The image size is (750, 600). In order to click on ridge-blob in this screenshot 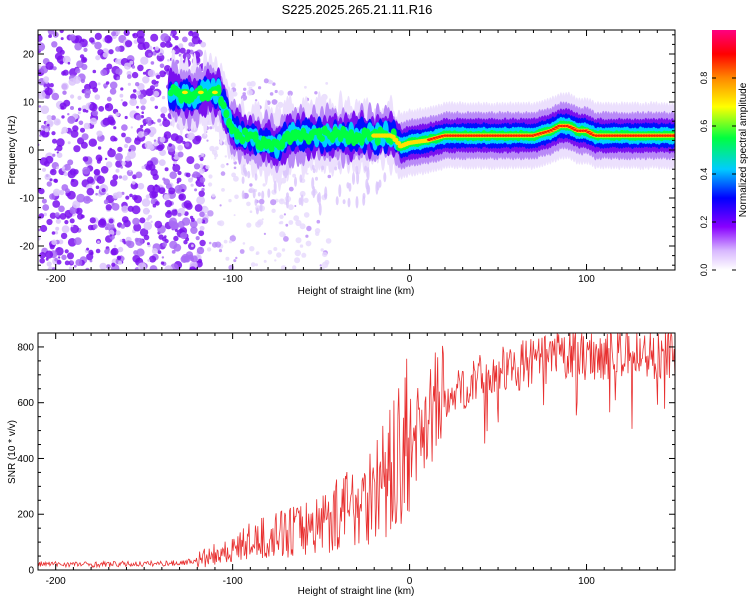, I will do `click(200, 92)`.